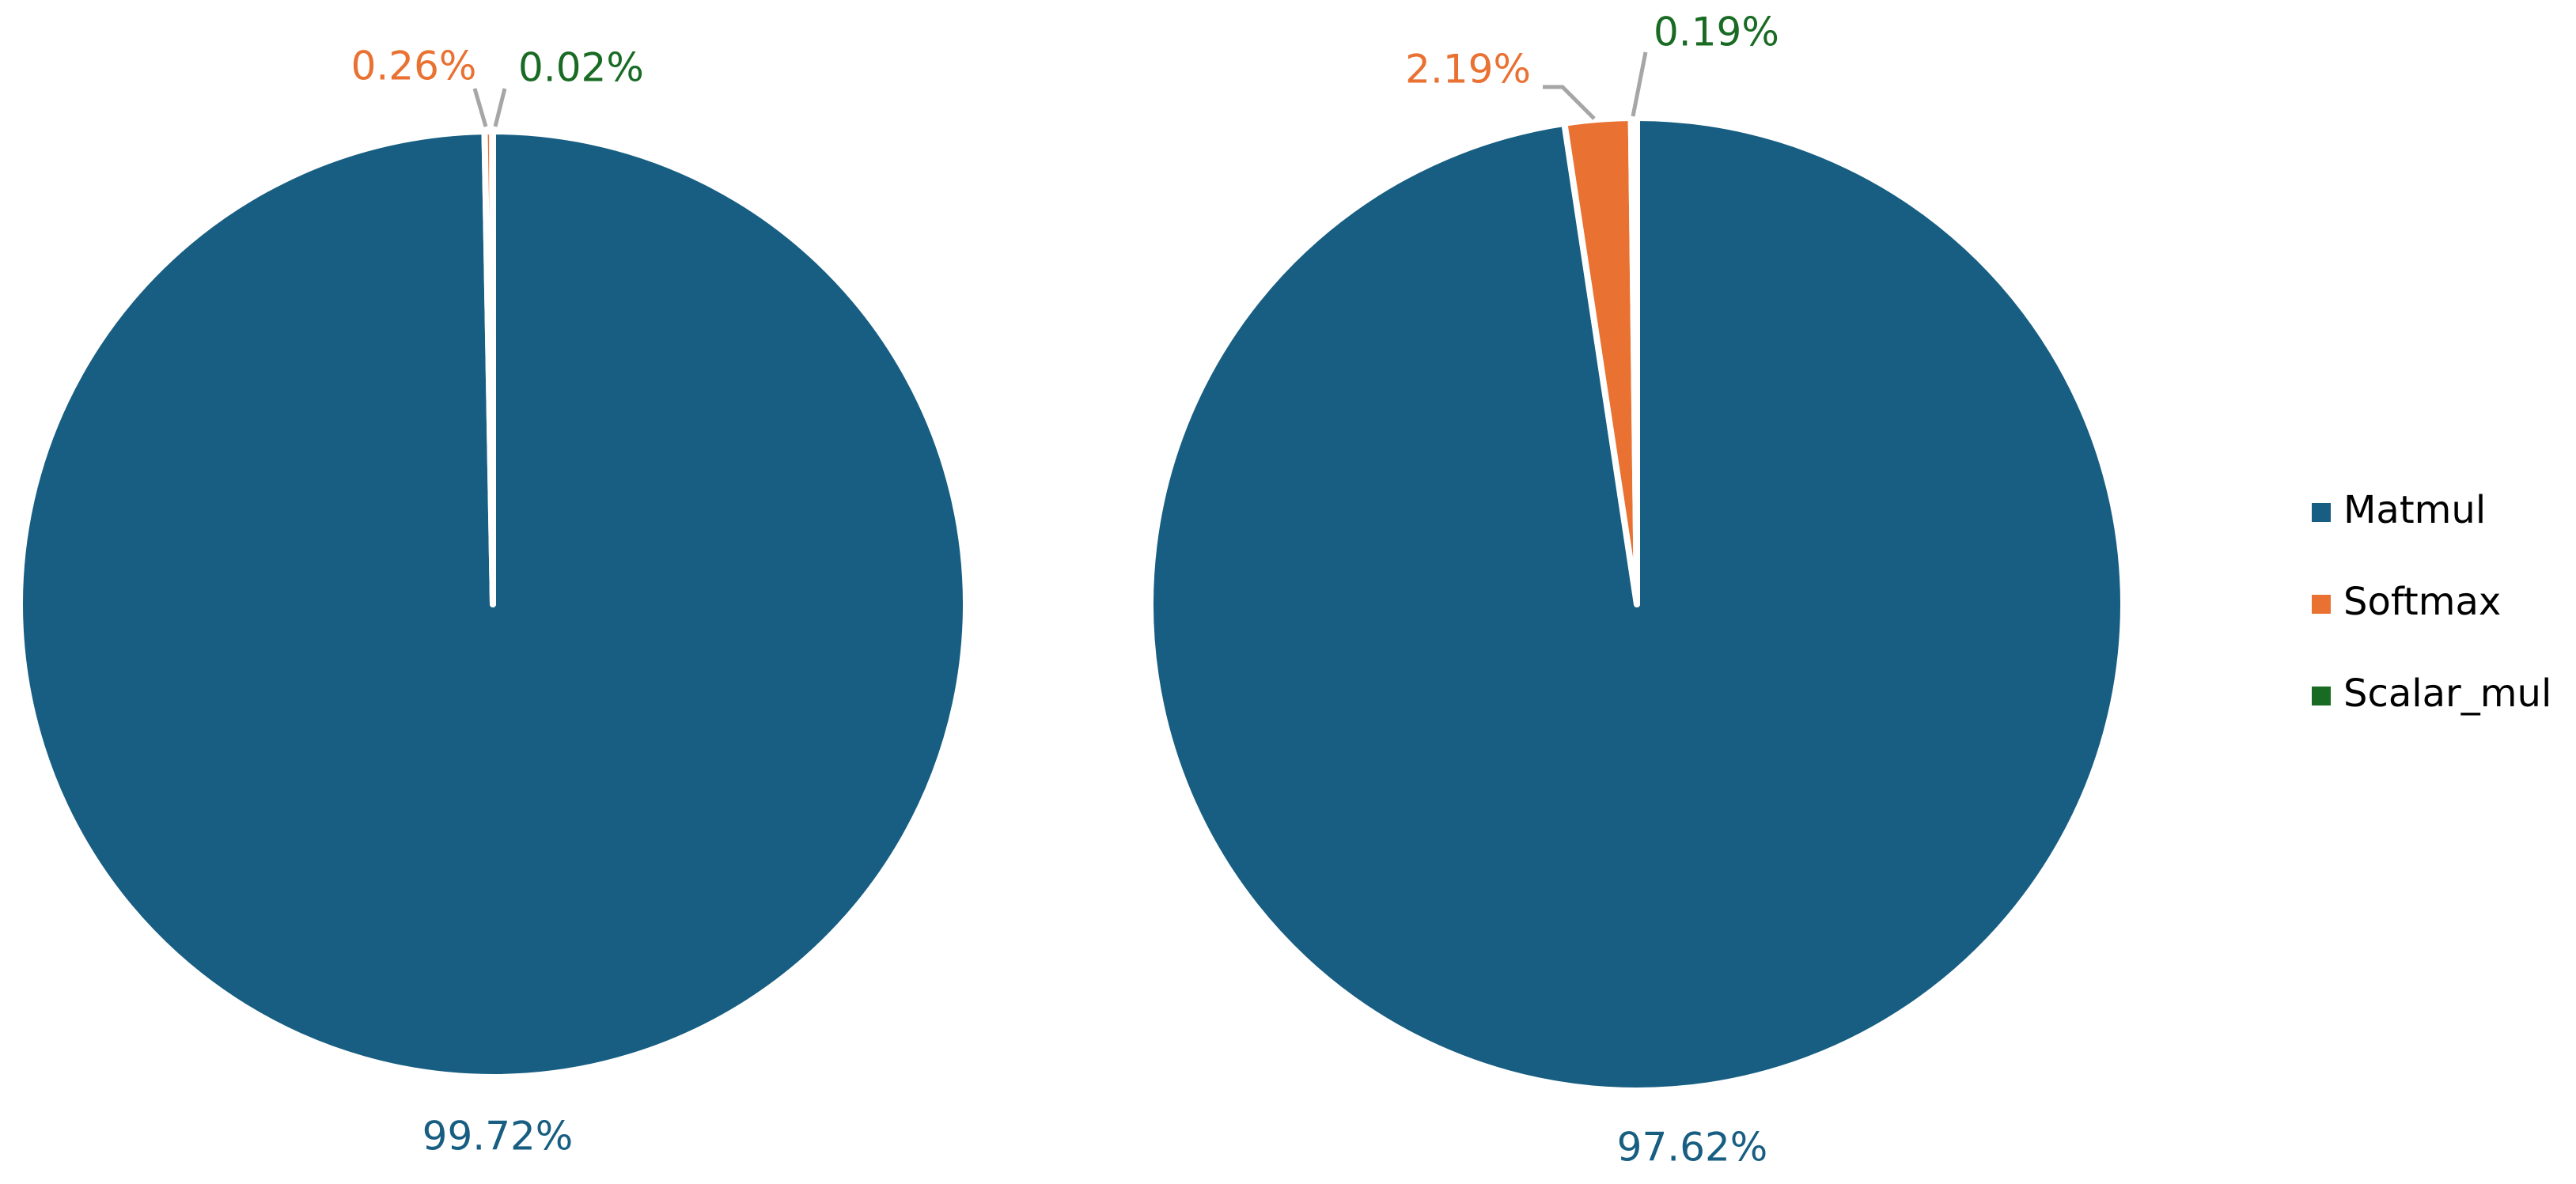 This screenshot has height=1184, width=2576. Describe the element at coordinates (2414, 510) in the screenshot. I see `legend-label: Matmul` at that location.